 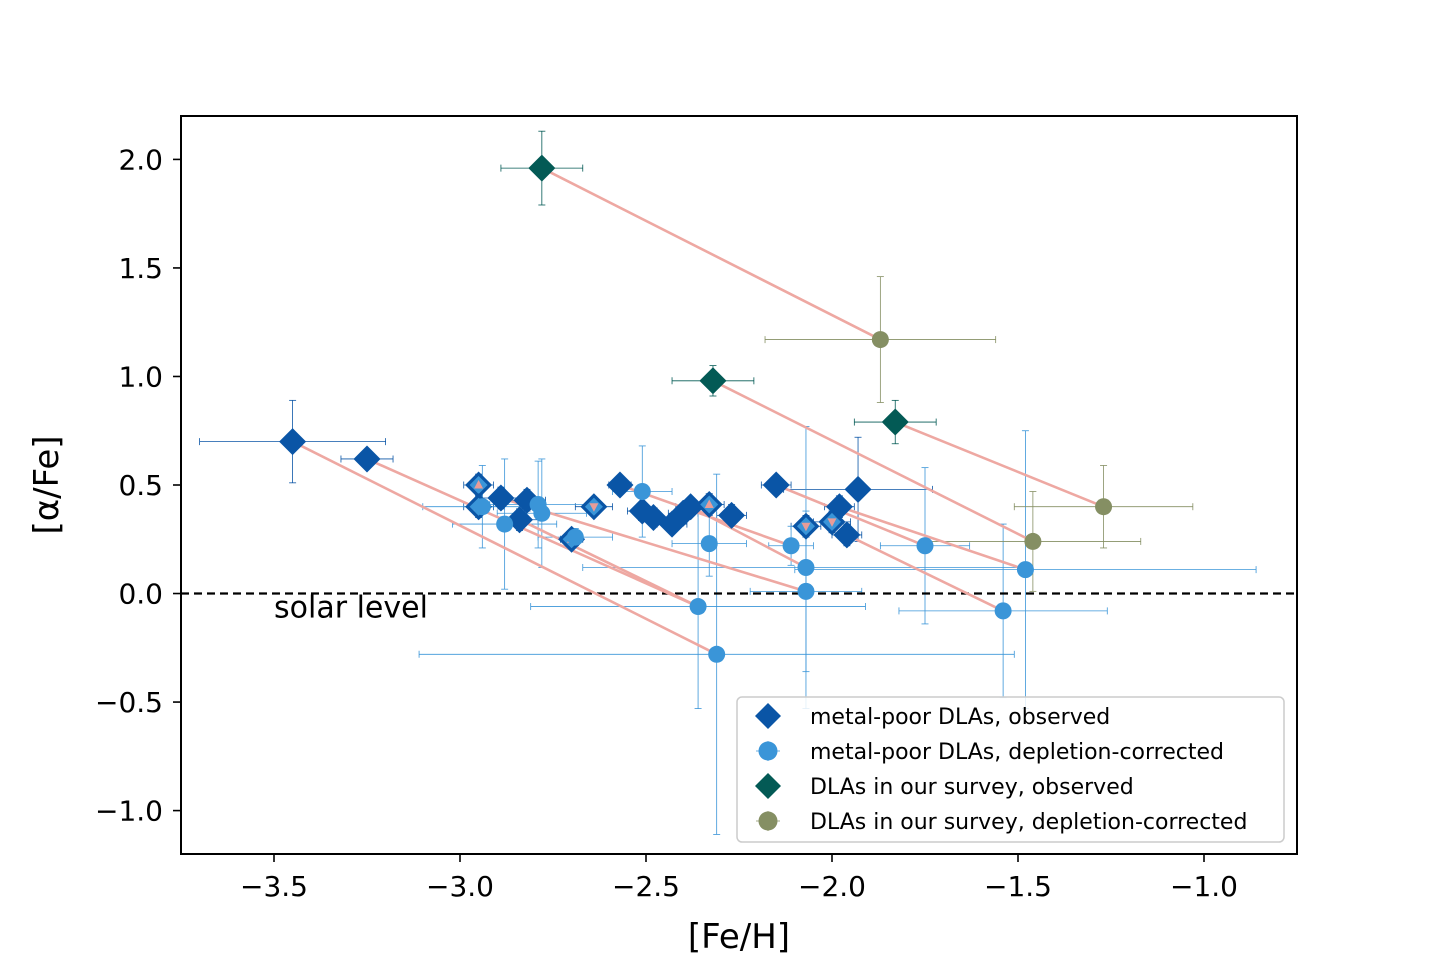 I want to click on legend-label: DLAs in our survey, observed, so click(x=972, y=787).